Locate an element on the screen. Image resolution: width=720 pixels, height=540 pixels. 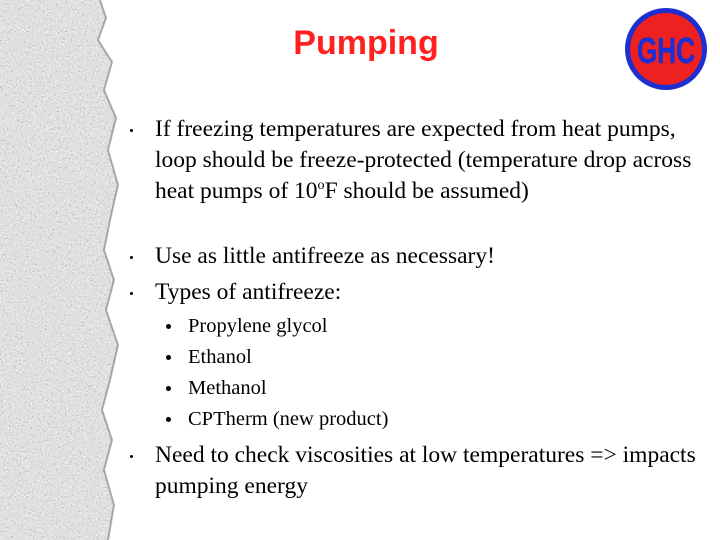
sub-bullet: Methanol is located at coordinates (216, 388).